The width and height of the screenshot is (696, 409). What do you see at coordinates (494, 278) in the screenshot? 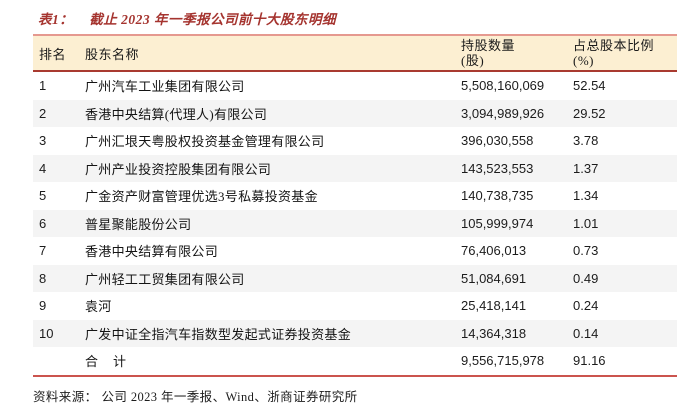
I see `cell-shares: 51,084,691` at bounding box center [494, 278].